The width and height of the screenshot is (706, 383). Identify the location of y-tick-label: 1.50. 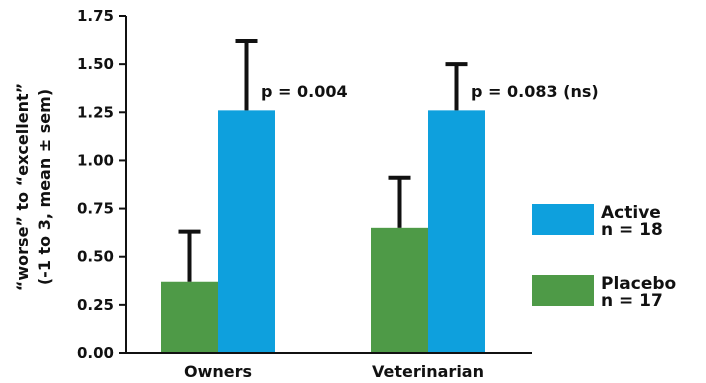
(95, 64).